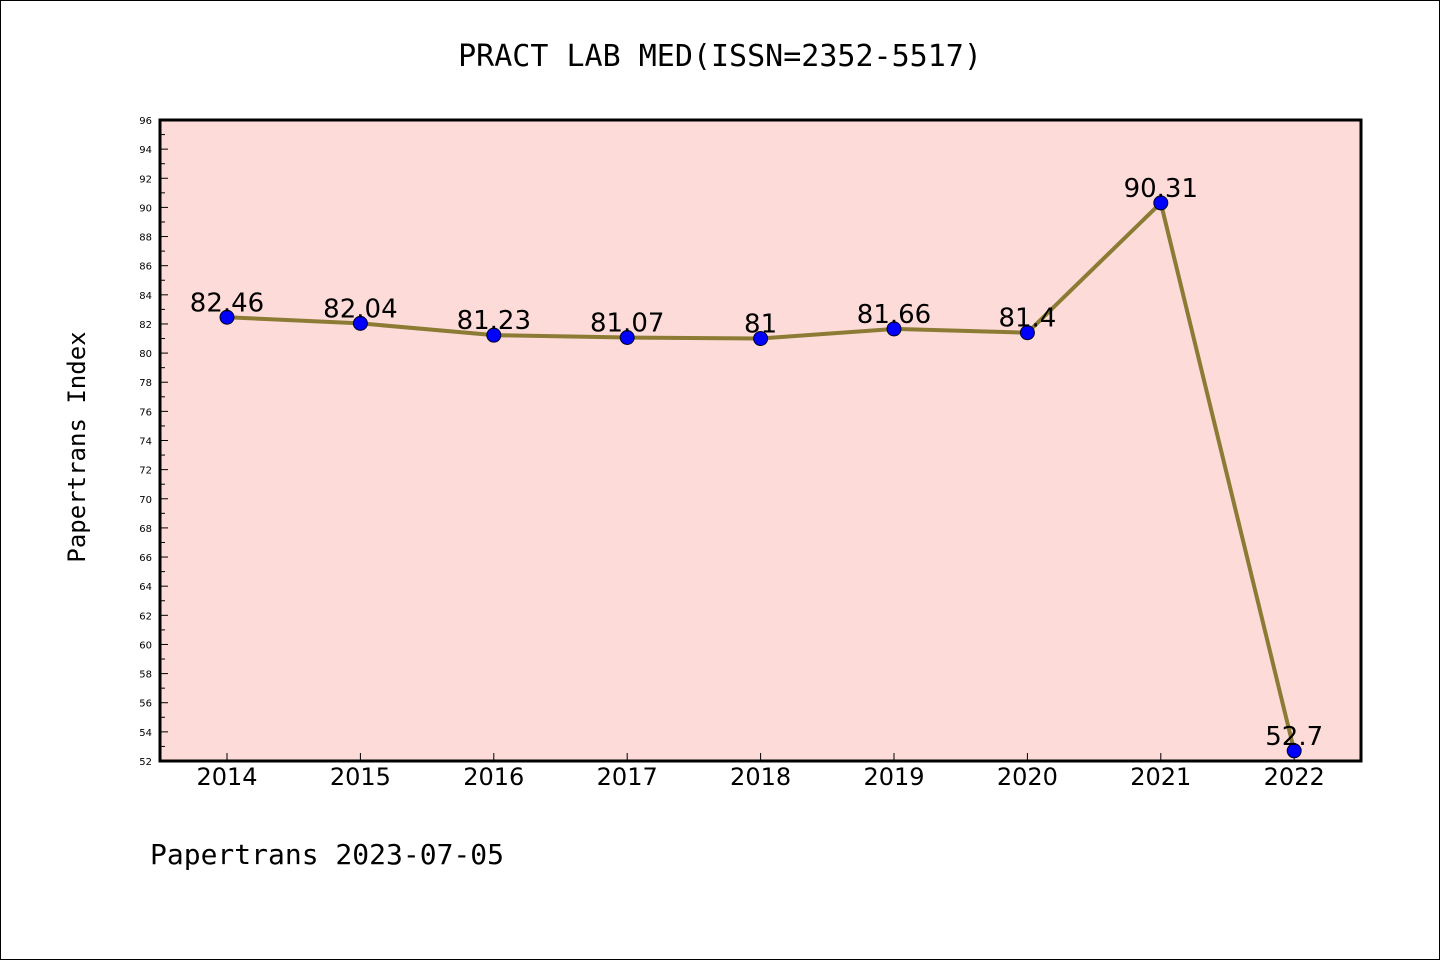 The height and width of the screenshot is (960, 1440). Describe the element at coordinates (360, 777) in the screenshot. I see `x-tick-label: 2015` at that location.